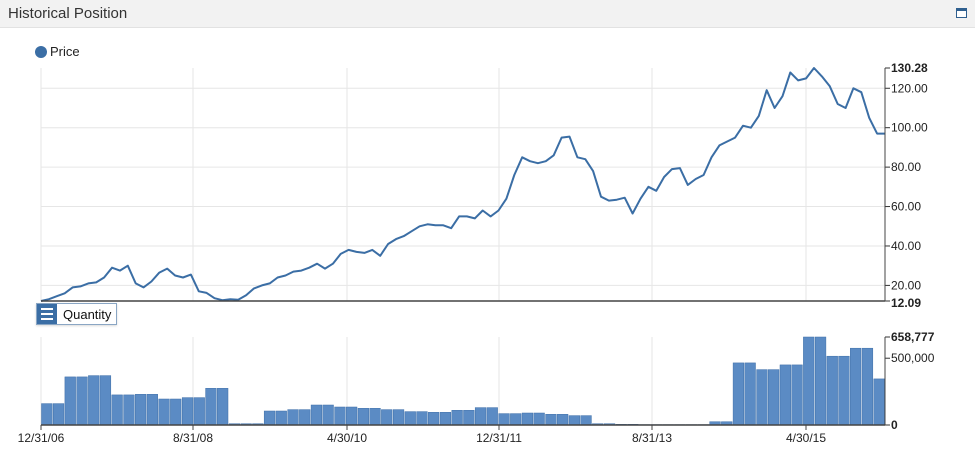 This screenshot has width=975, height=450. I want to click on price-tick-label: 100.00, so click(909, 128).